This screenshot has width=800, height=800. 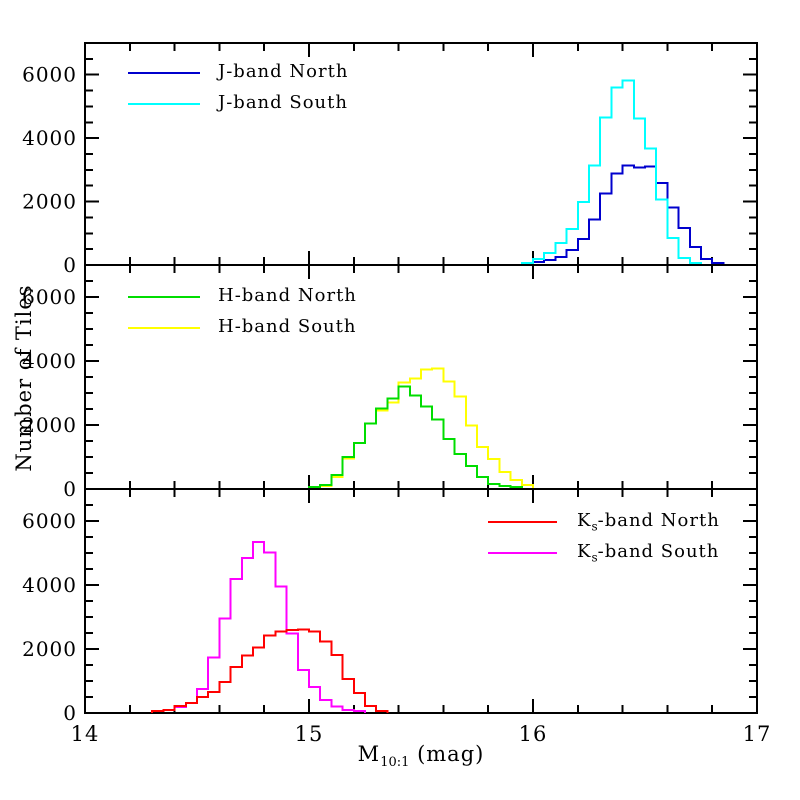 I want to click on legend-label-j-south: J-band South, so click(x=283, y=104).